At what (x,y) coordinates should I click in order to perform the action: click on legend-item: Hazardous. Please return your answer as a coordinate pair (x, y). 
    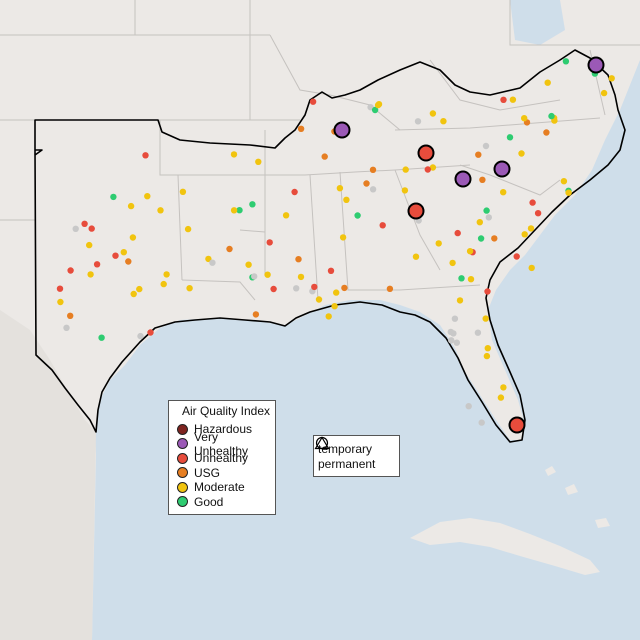
    Looking at the image, I should click on (226, 429).